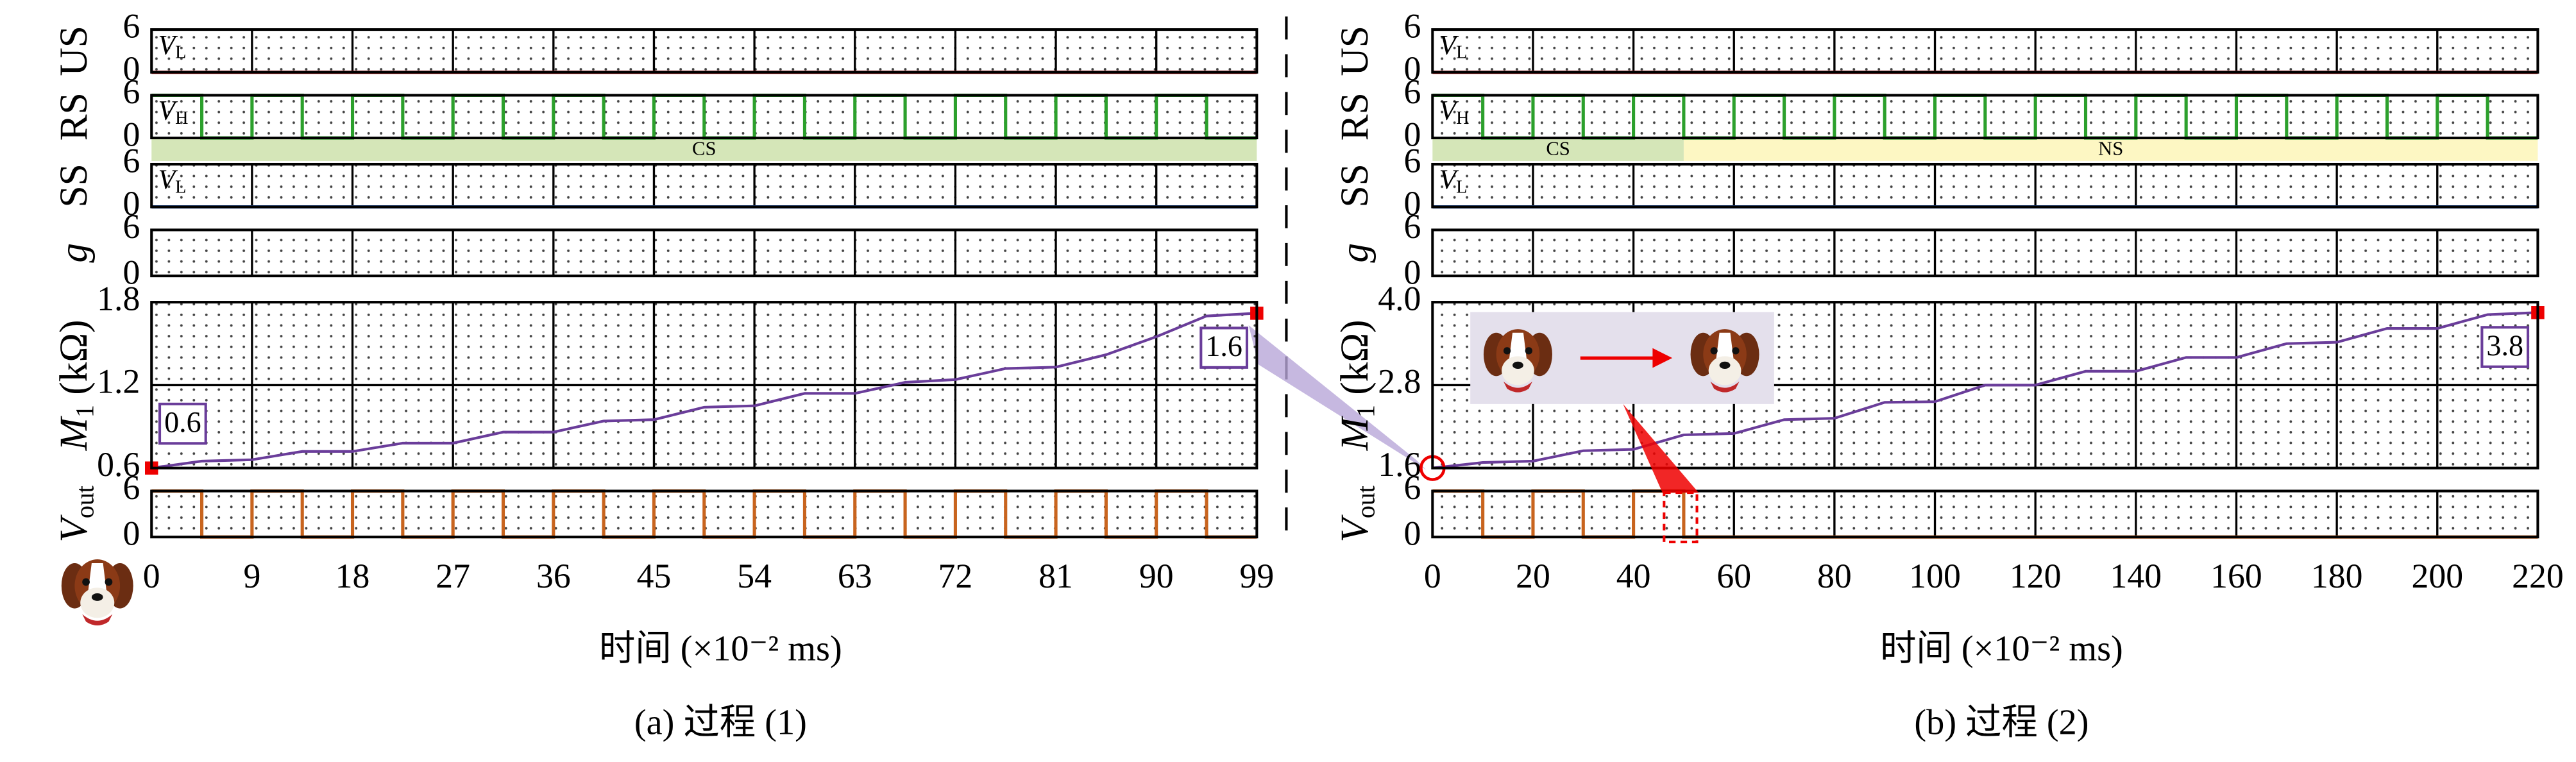 The width and height of the screenshot is (2576, 762). I want to click on axis-label: RS, so click(1355, 116).